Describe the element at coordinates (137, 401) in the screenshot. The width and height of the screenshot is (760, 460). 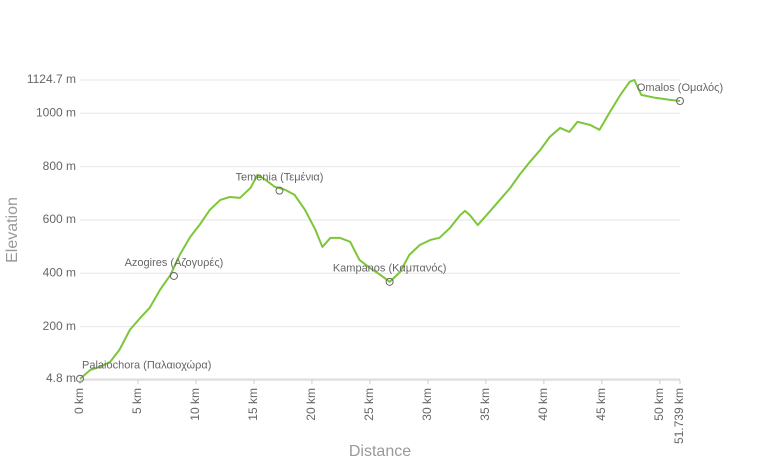
I see `x-tick-label: 5 km` at that location.